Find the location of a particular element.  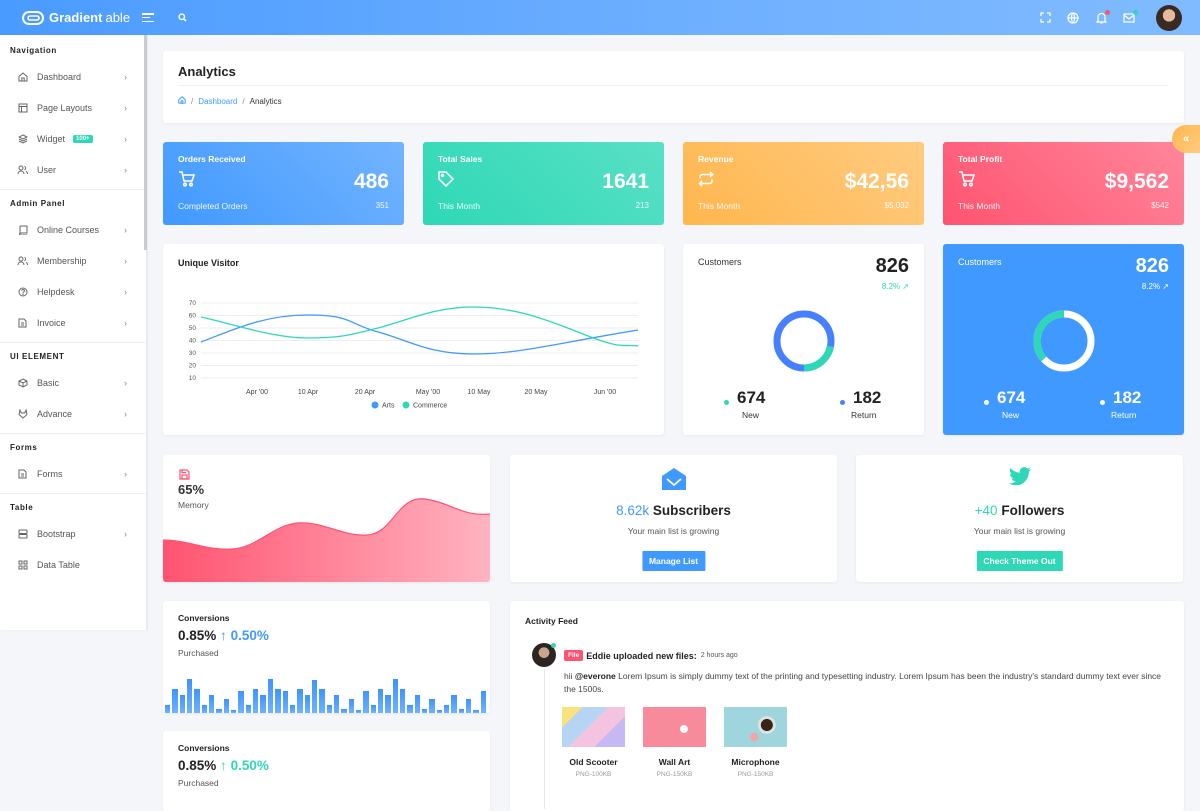

sidebar-item-bootstrap: Bootstrap › is located at coordinates (73, 533).